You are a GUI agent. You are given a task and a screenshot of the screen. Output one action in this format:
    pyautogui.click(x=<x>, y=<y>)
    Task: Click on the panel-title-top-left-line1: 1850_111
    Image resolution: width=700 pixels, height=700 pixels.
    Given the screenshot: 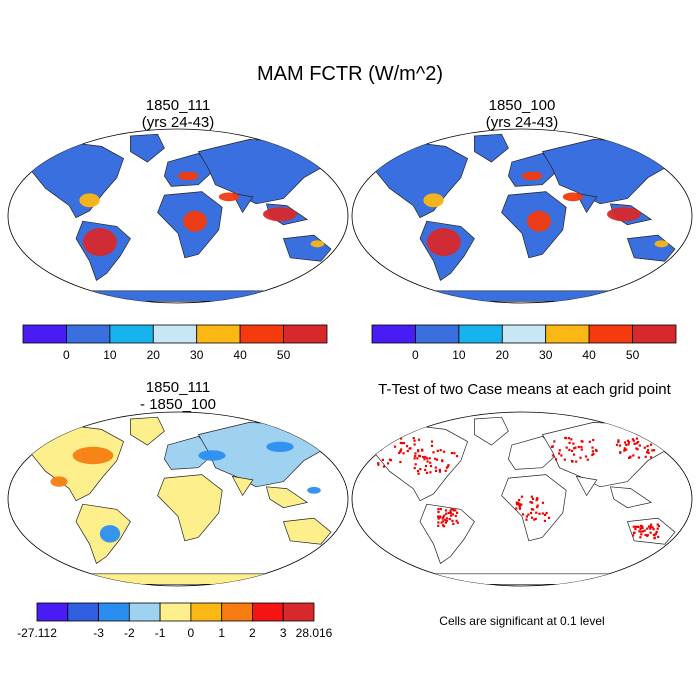 What is the action you would take?
    pyautogui.click(x=178, y=105)
    